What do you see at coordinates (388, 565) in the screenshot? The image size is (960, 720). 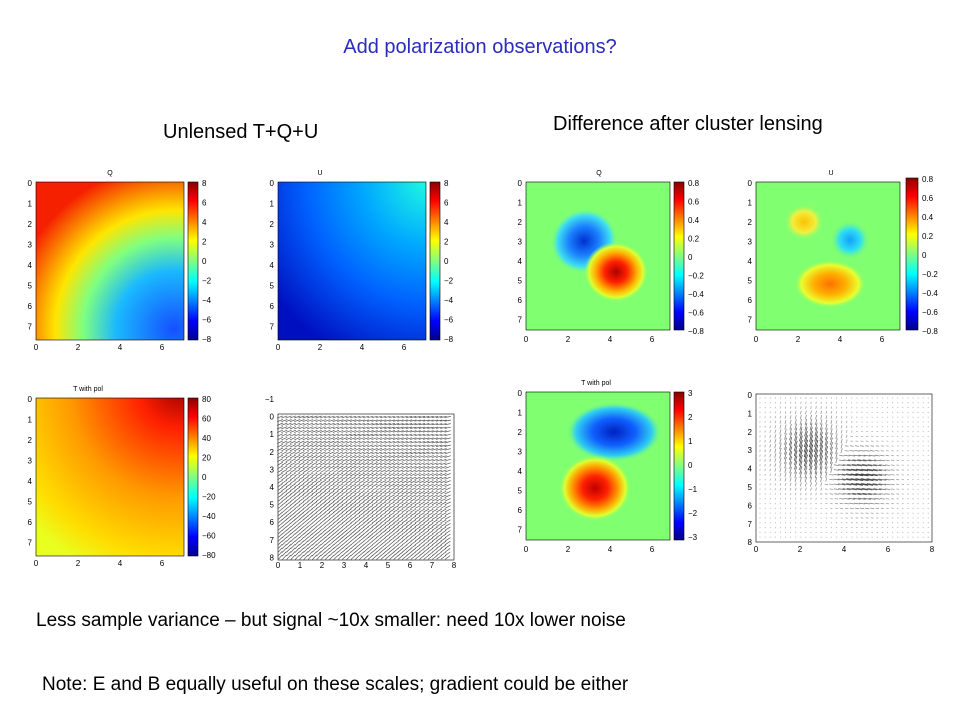 I see `x-tick-label: 5` at bounding box center [388, 565].